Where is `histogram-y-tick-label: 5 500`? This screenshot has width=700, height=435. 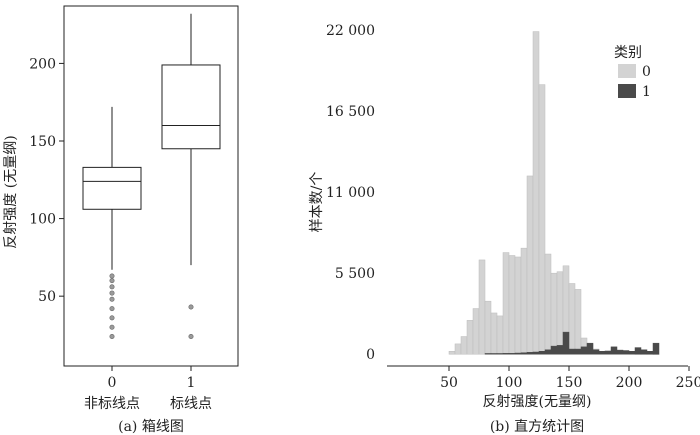 histogram-y-tick-label: 5 500 is located at coordinates (355, 274).